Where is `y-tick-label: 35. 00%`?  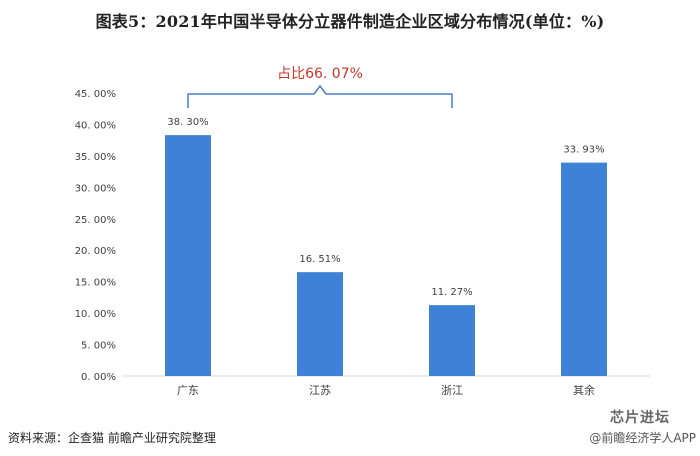 y-tick-label: 35. 00% is located at coordinates (95, 157).